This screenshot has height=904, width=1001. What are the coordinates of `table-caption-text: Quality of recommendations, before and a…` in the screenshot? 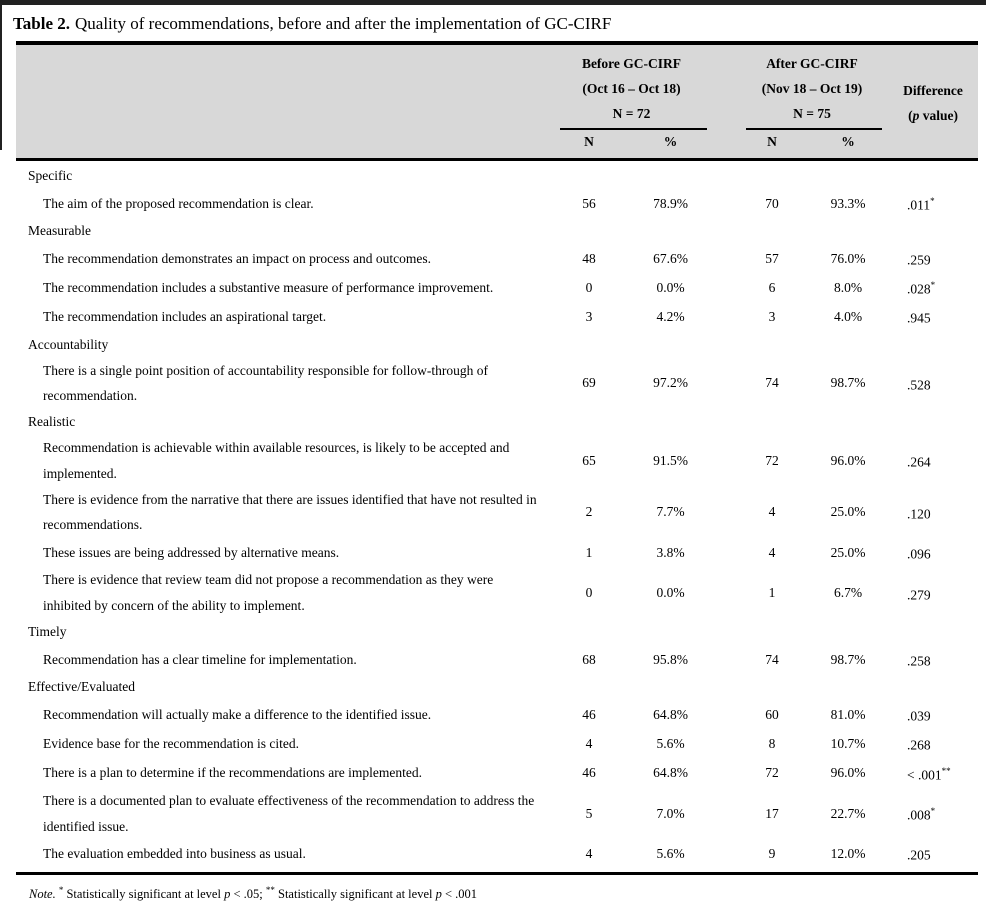 It's located at (343, 23).